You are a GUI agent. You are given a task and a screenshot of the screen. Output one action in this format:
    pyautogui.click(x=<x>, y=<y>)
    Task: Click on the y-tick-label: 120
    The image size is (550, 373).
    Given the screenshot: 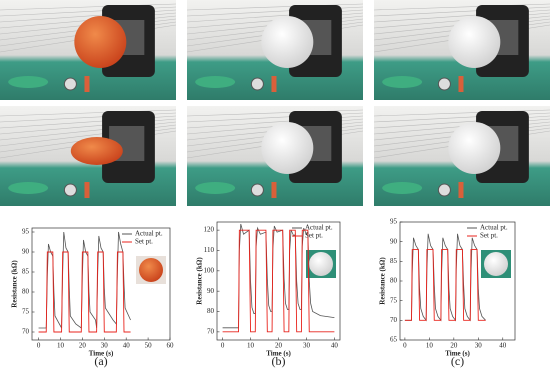 What is the action you would take?
    pyautogui.click(x=209, y=230)
    